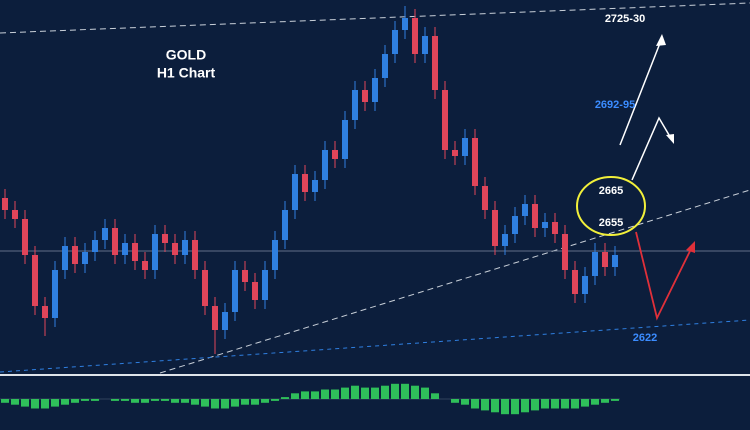 The width and height of the screenshot is (750, 430). Describe the element at coordinates (690, 247) in the screenshot. I see `arrow-head` at that location.